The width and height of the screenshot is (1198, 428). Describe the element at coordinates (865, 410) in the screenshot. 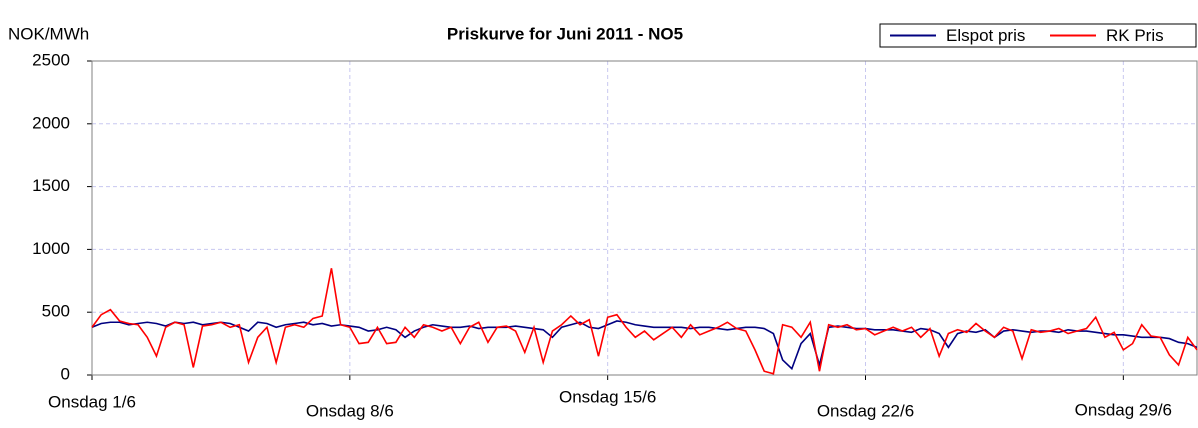

I see `x-tick-label: Onsdag 22/6` at that location.